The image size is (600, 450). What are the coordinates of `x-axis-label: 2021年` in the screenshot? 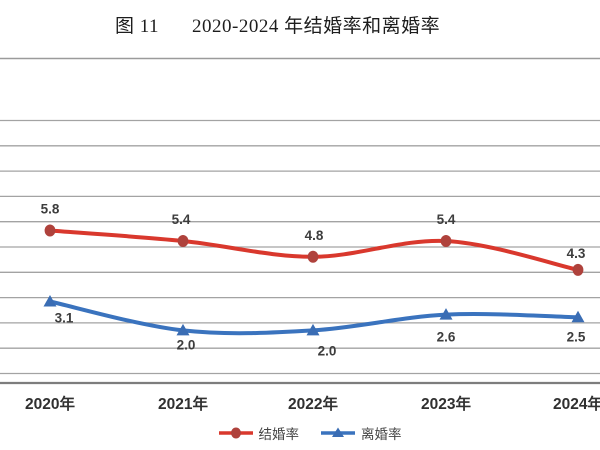 It's located at (183, 403).